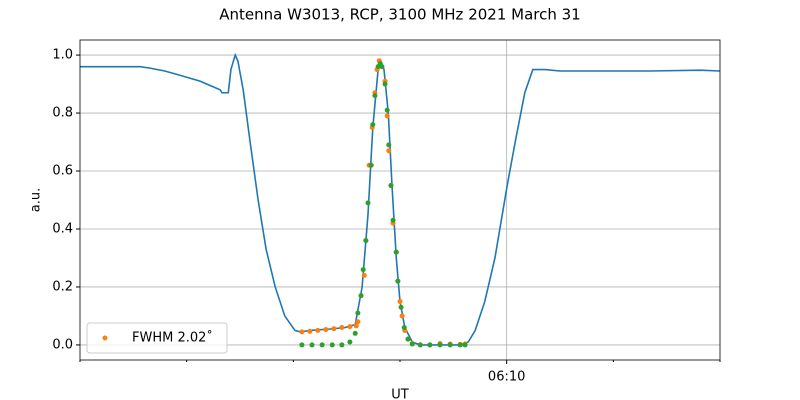 This screenshot has height=400, width=800. Describe the element at coordinates (62, 286) in the screenshot. I see `y-tick-label: 0.2` at that location.